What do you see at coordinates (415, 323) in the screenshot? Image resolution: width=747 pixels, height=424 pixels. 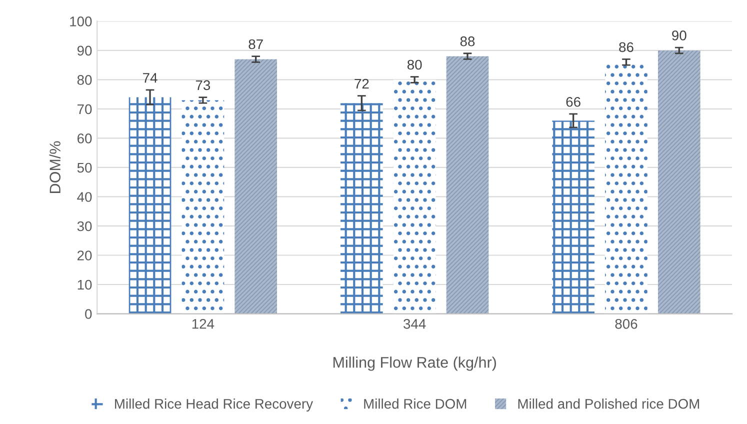 I see `x-tick-label: 344` at bounding box center [415, 323].